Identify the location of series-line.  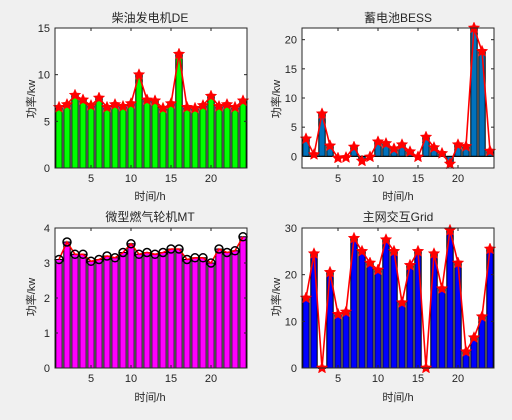
(398, 299).